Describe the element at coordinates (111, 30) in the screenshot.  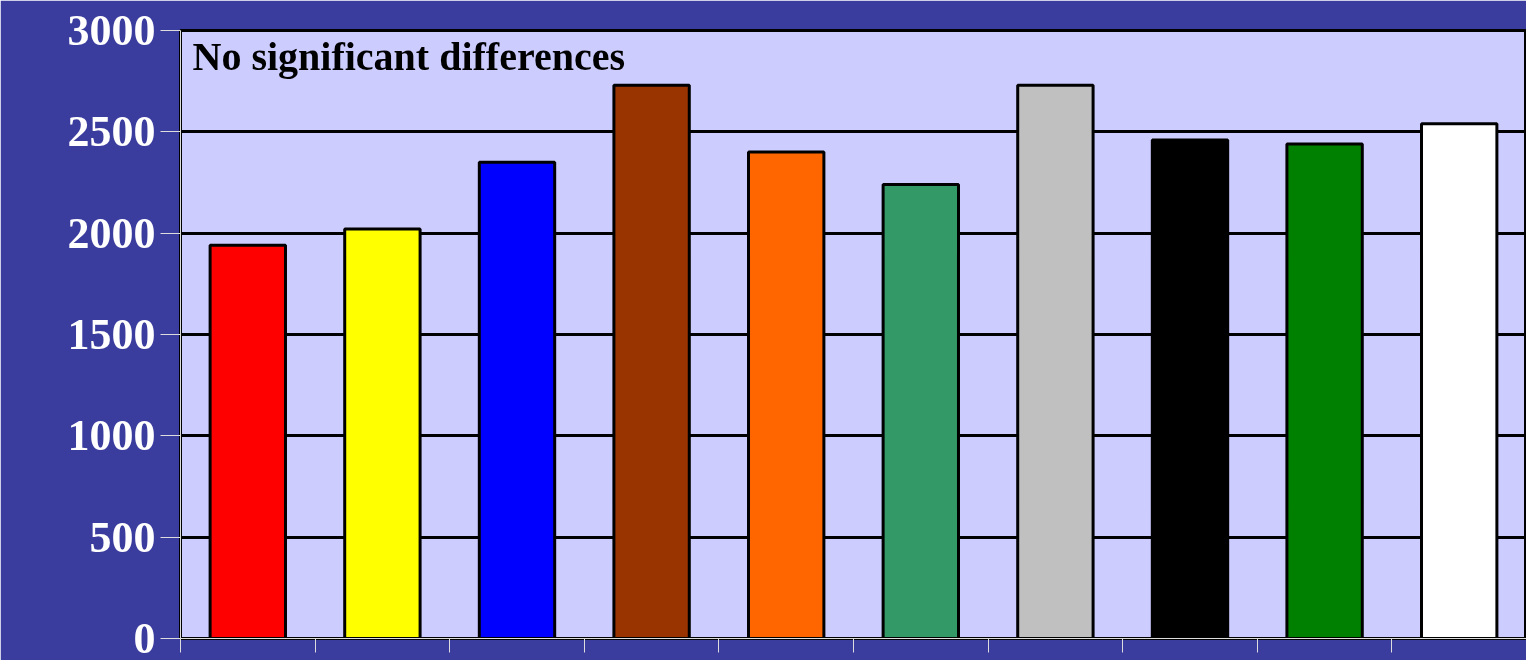
I see `y-tick-label: 3000` at that location.